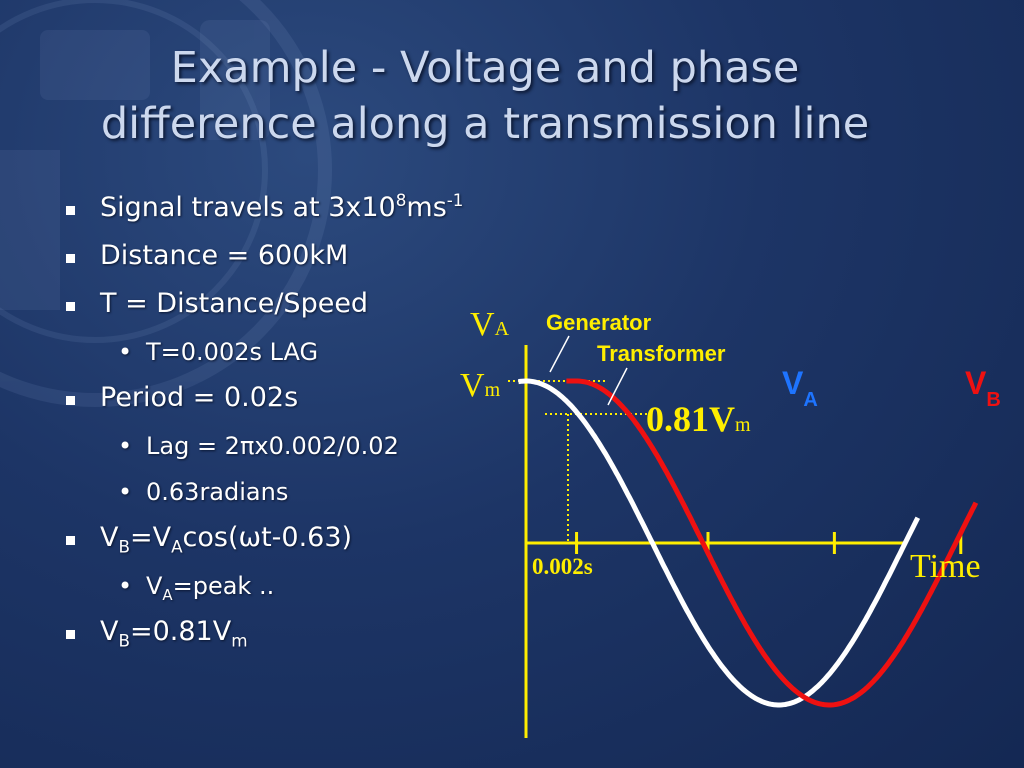 This screenshot has width=1024, height=768. What do you see at coordinates (297, 260) in the screenshot?
I see `bullet-distance: Distance = 600kM` at bounding box center [297, 260].